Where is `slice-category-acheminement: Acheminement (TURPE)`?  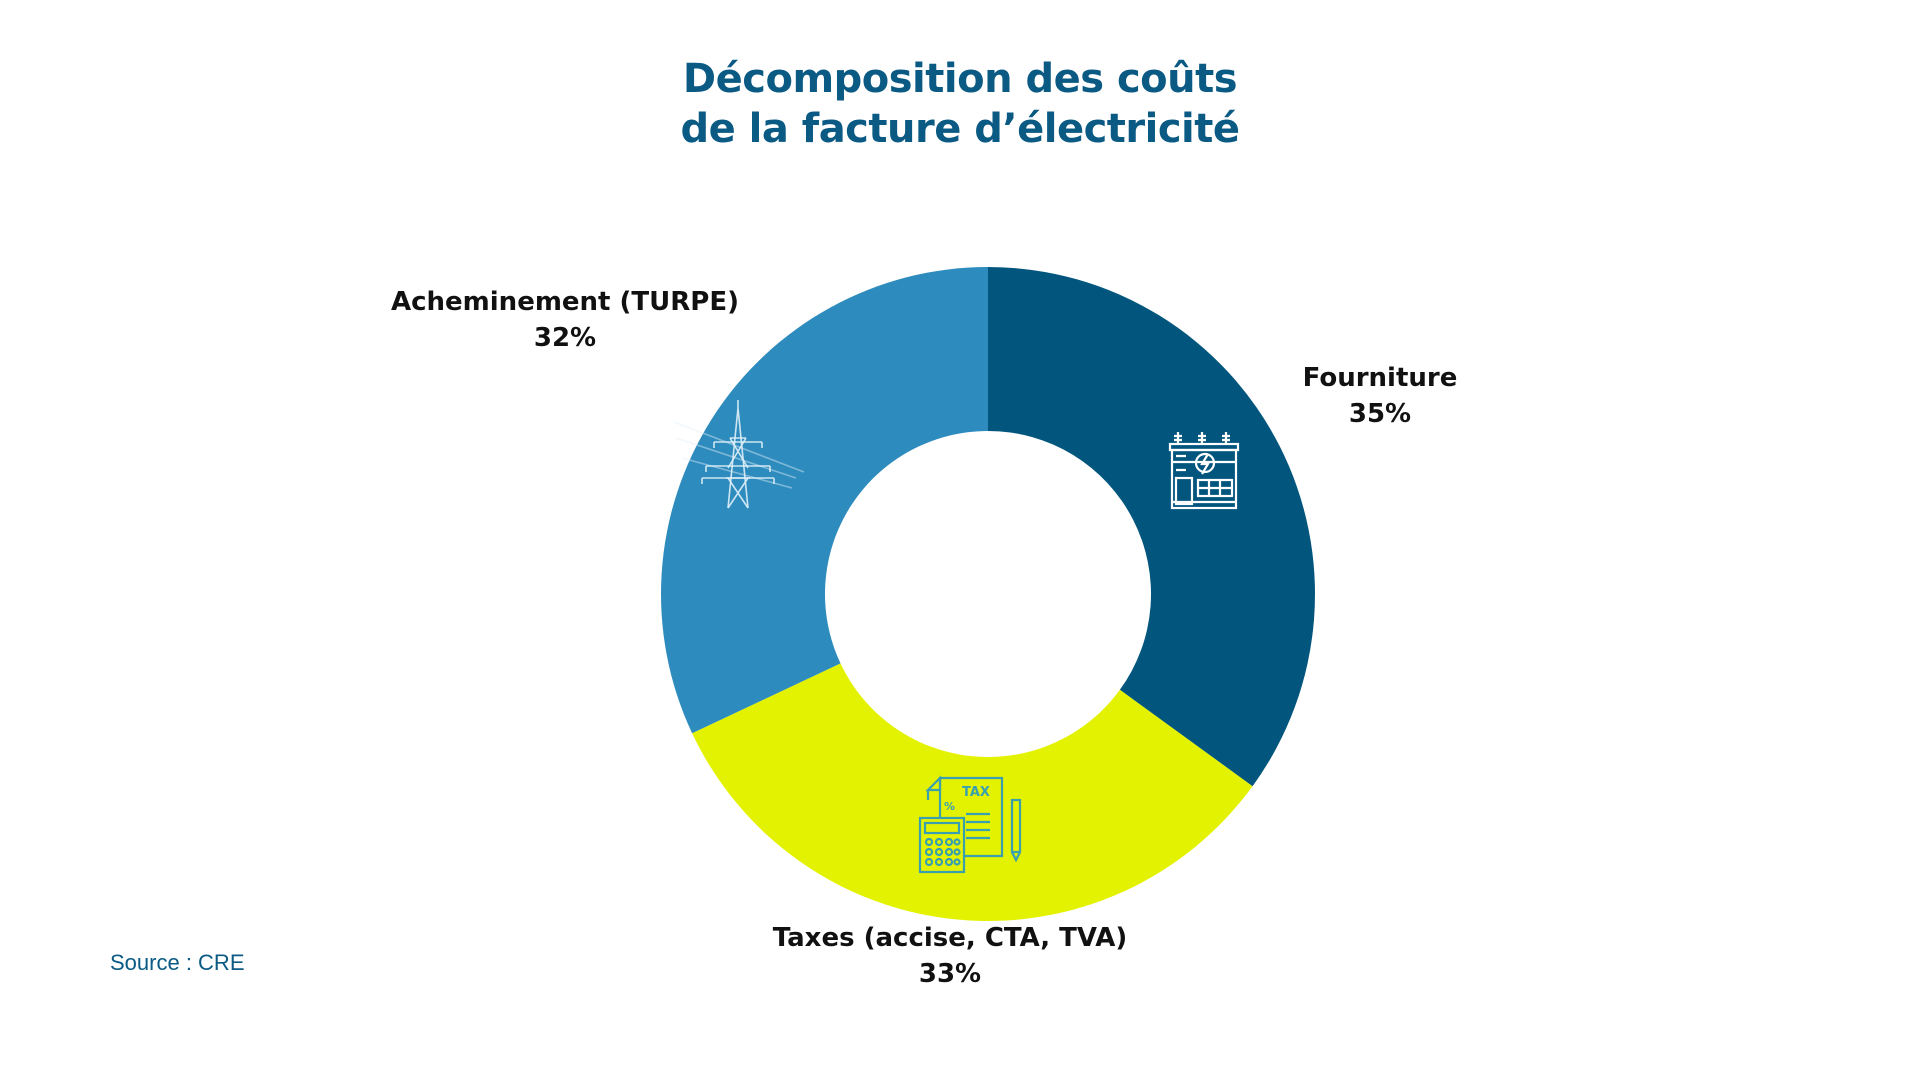 slice-category-acheminement: Acheminement (TURPE) is located at coordinates (565, 302).